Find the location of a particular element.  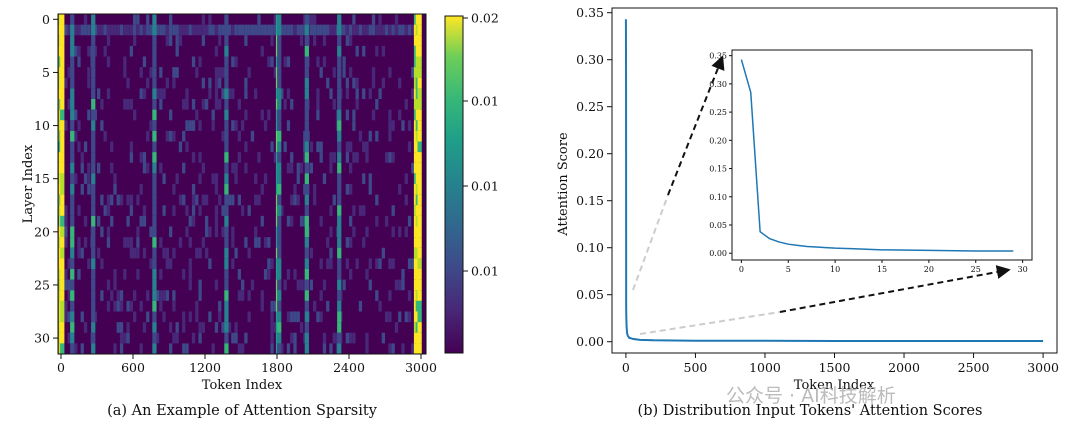

heatmap-x-tick-label: 3000 is located at coordinates (421, 367).